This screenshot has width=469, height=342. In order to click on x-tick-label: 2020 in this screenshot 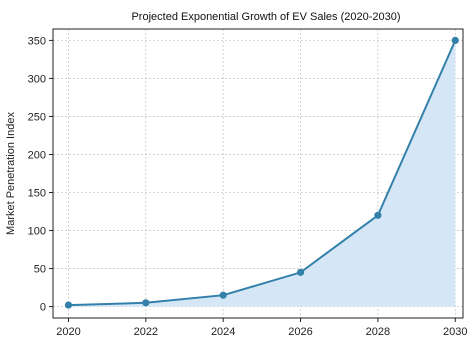, I will do `click(68, 332)`.